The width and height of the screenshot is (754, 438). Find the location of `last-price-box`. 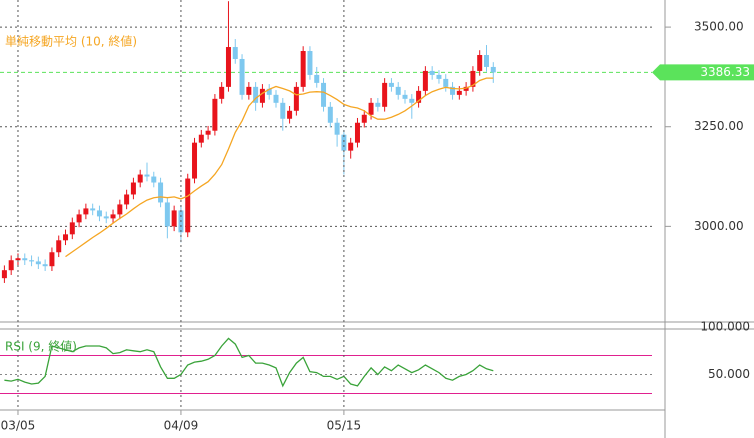

last-price-box is located at coordinates (703, 72).